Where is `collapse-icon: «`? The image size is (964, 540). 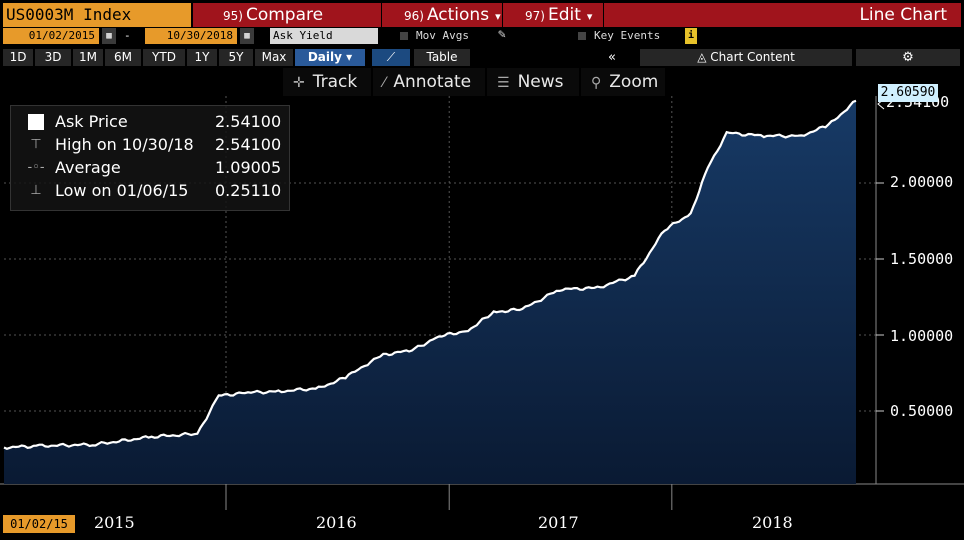 collapse-icon: « is located at coordinates (612, 57).